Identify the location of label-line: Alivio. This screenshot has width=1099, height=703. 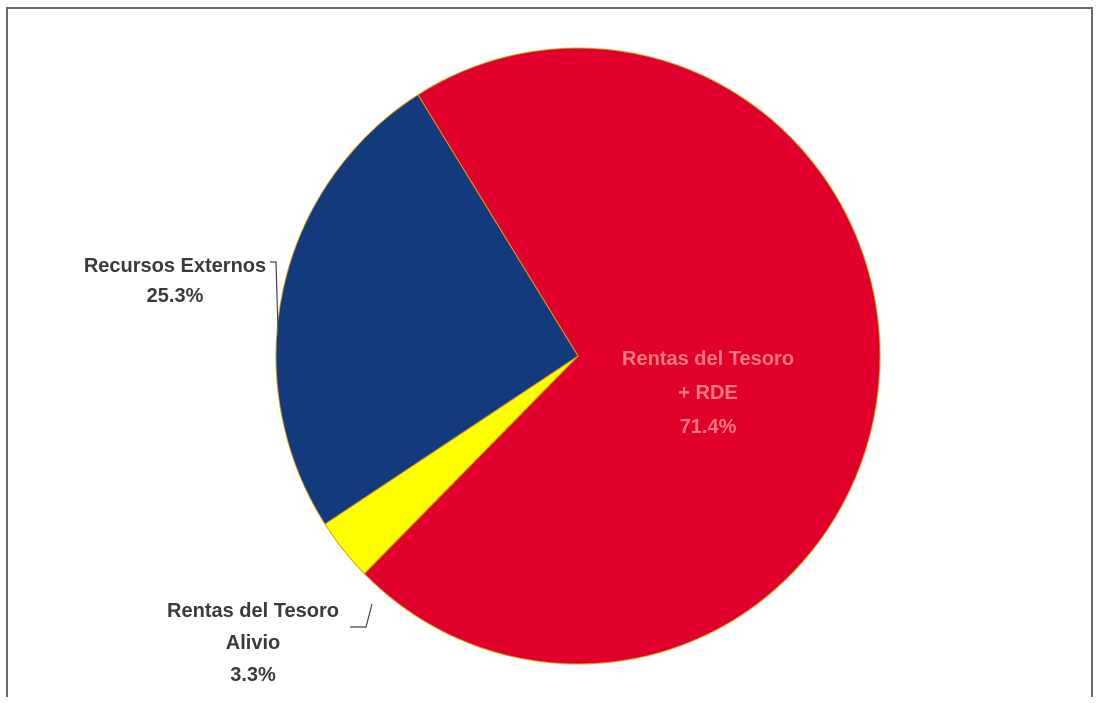
(253, 643).